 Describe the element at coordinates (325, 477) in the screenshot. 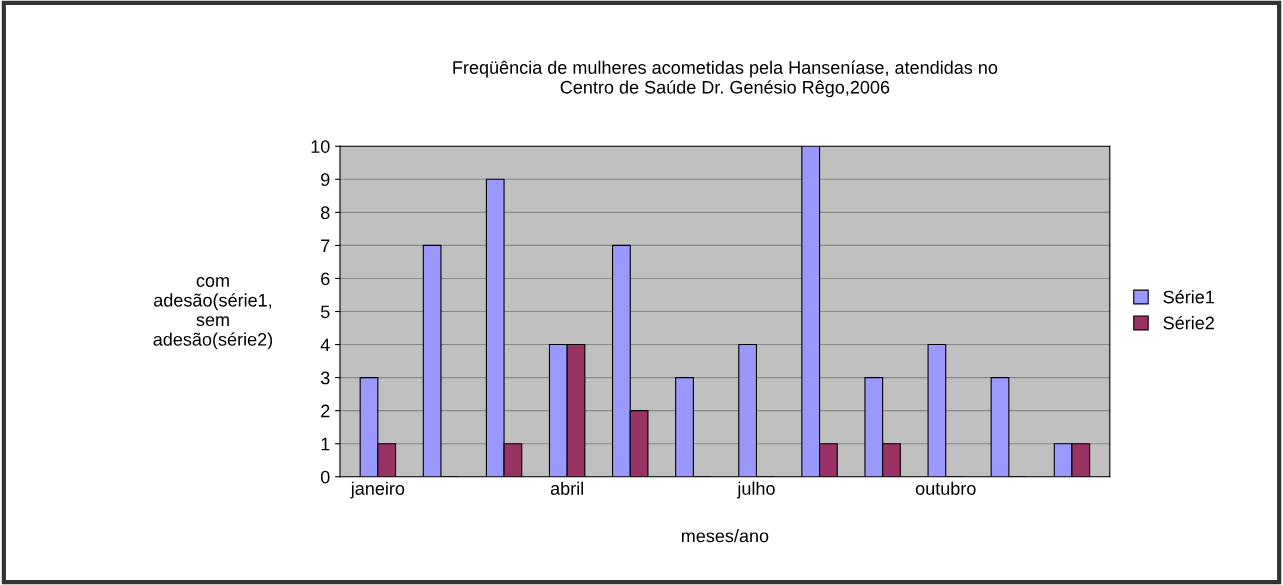

I see `y-tick-label: 0` at that location.